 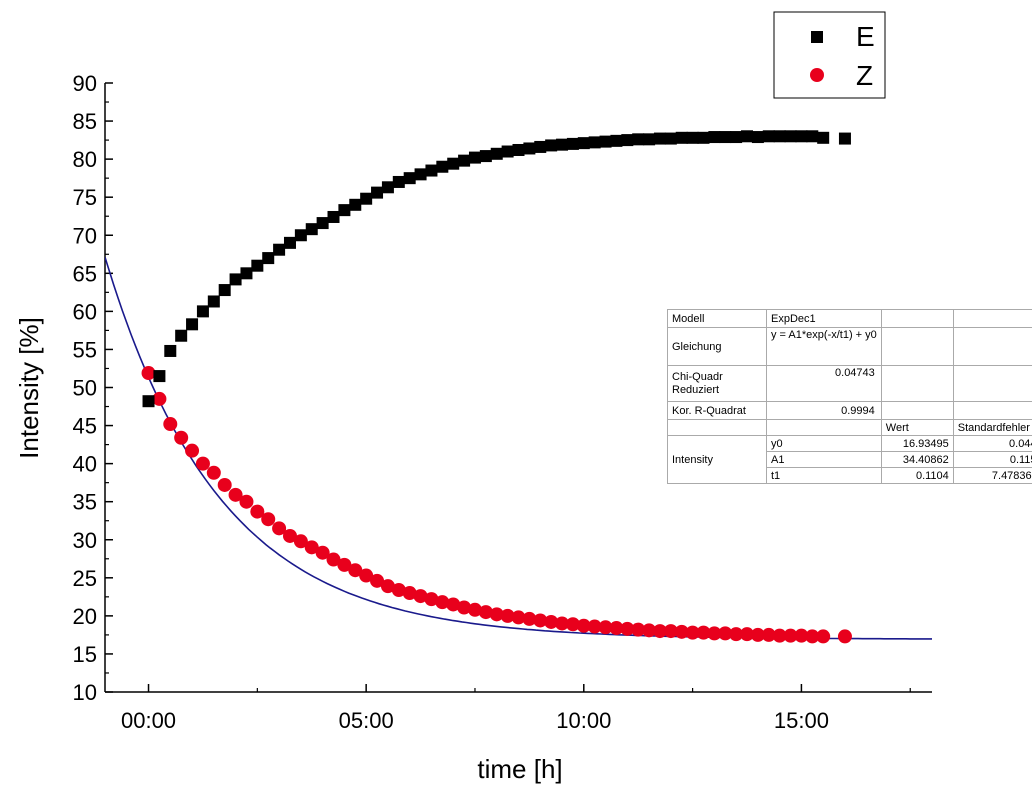 I want to click on y-tick-label: 50, so click(x=85, y=388).